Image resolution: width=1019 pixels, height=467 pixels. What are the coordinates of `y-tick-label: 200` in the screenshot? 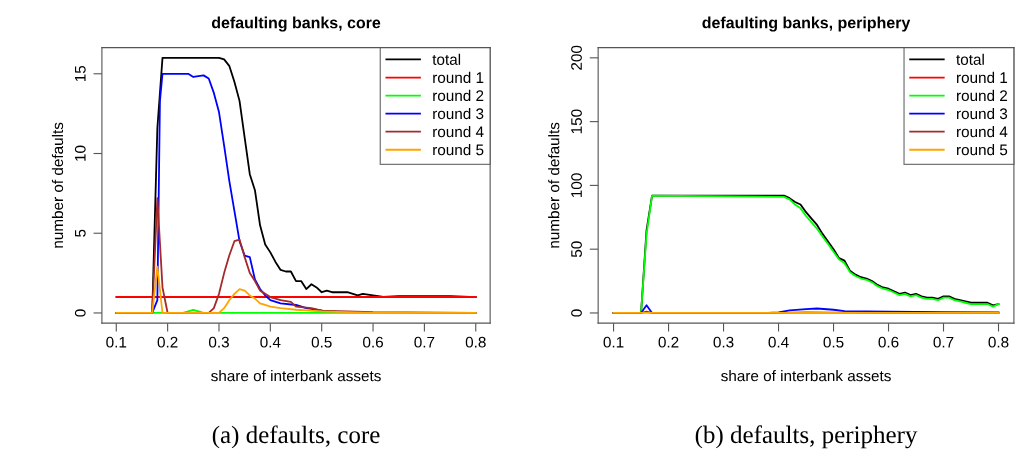 It's located at (576, 57).